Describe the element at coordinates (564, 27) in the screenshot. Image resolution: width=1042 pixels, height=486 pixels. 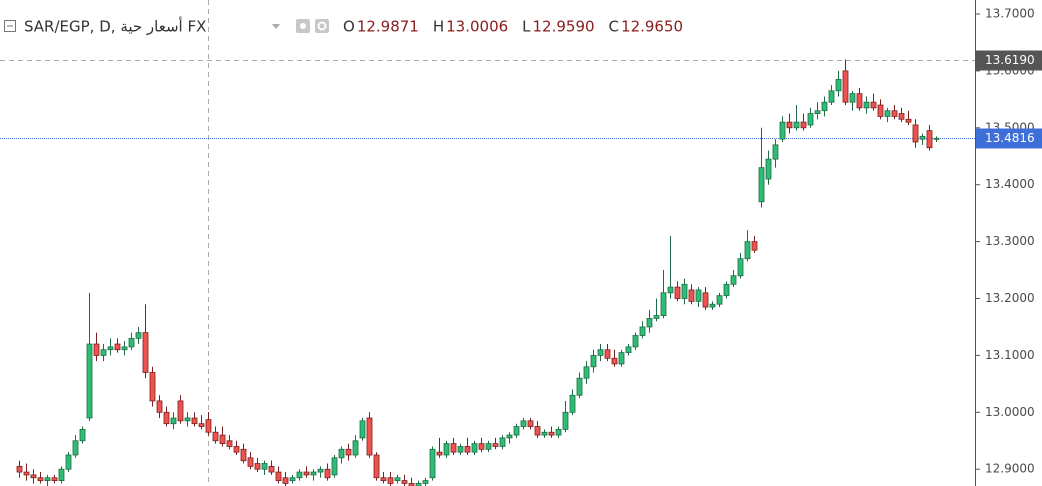
I see `legend-value: 12.9590` at that location.